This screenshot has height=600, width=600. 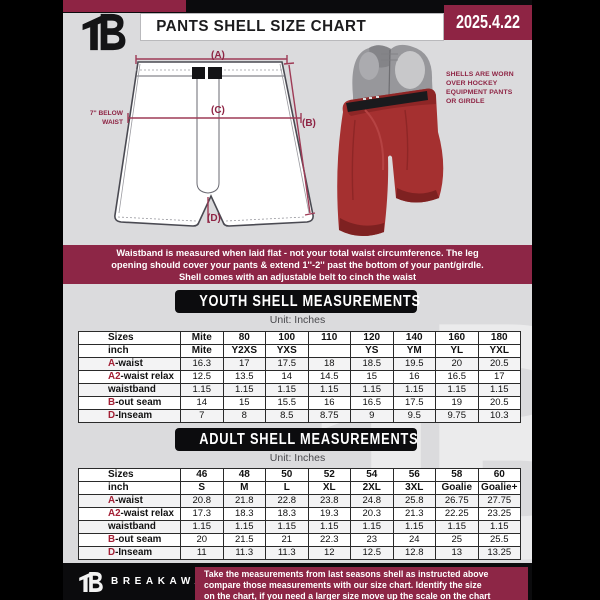 I want to click on table-cell: 50, so click(x=286, y=474).